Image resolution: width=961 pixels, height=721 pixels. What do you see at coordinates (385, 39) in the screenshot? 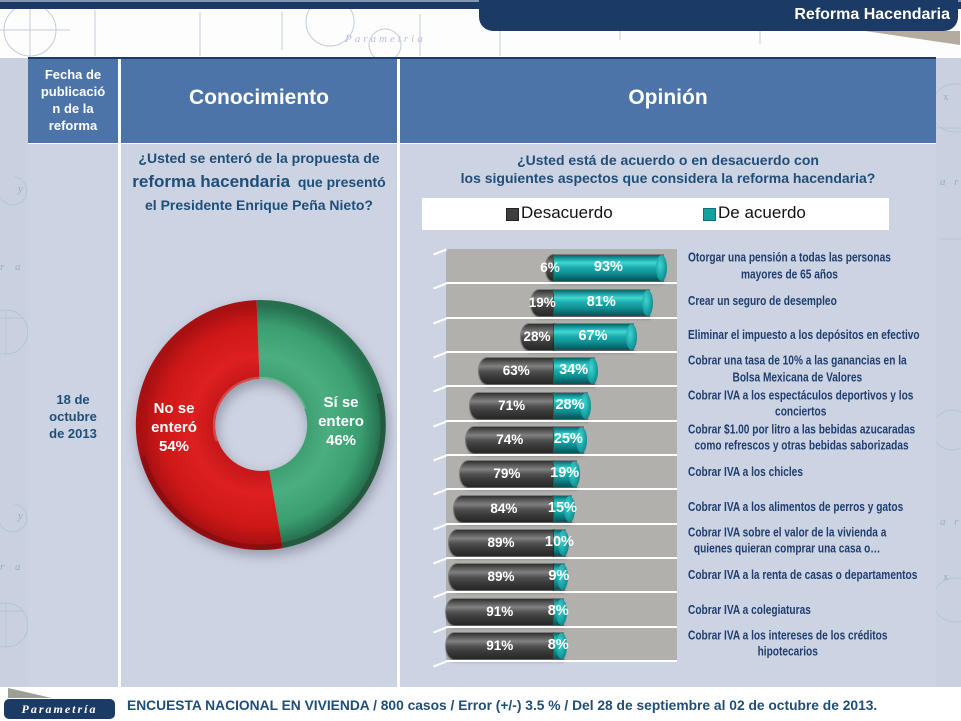
I see `svg-text: Parametria` at bounding box center [385, 39].